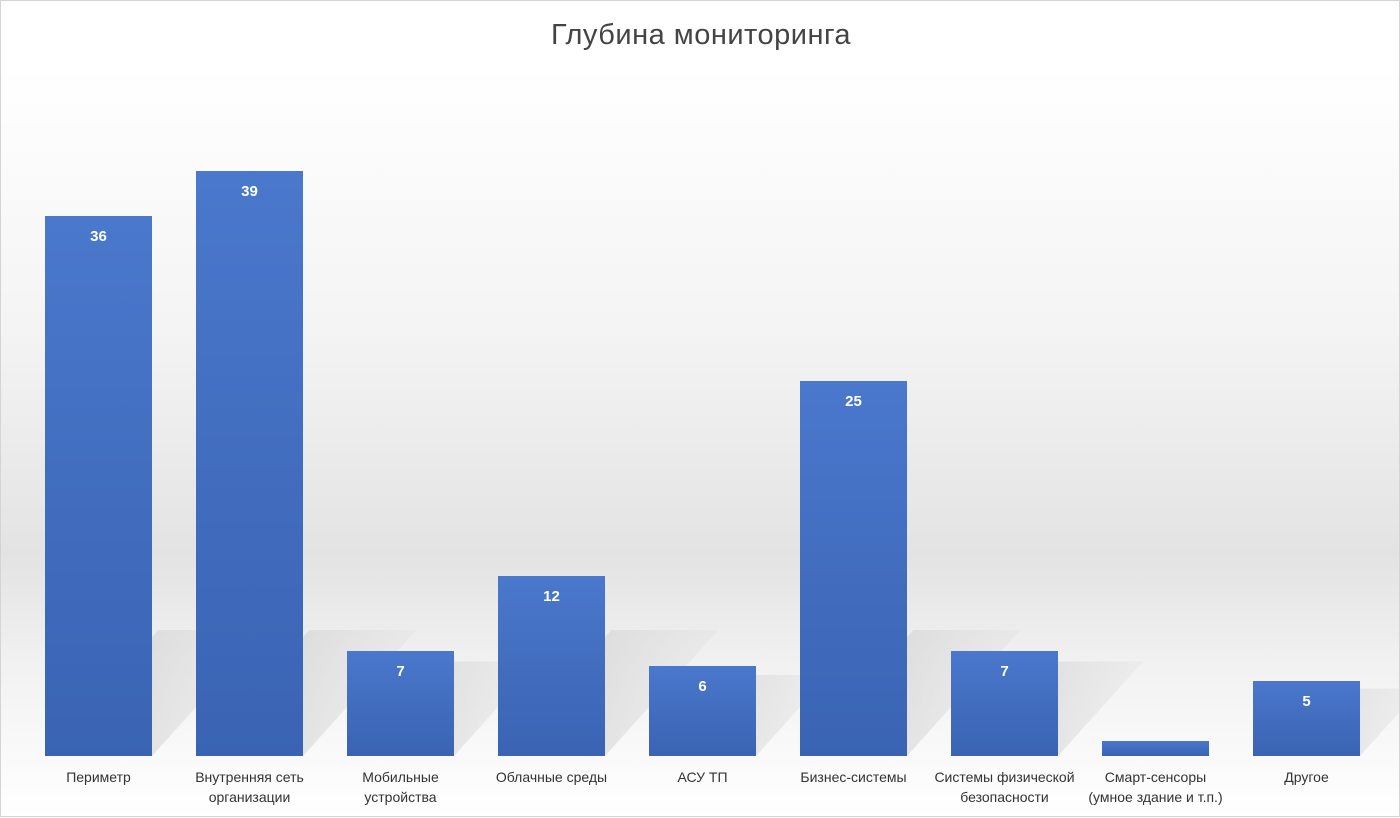  Describe the element at coordinates (98, 236) in the screenshot. I see `data-label: 36` at that location.